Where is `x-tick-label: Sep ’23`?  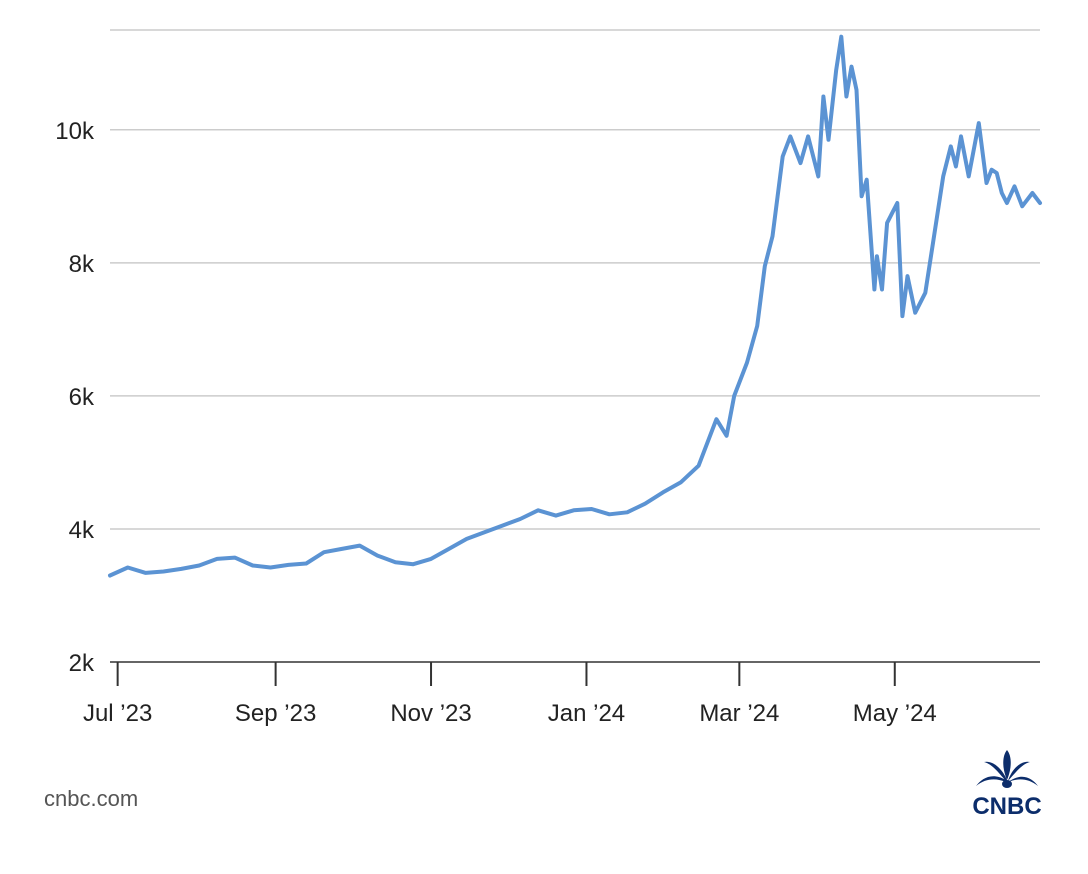 x-tick-label: Sep ’23 is located at coordinates (275, 713).